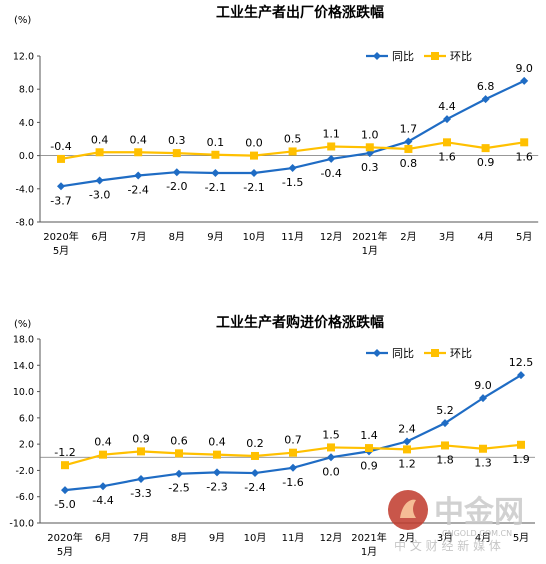  I want to click on data-label-mom: 1.6, so click(447, 156).